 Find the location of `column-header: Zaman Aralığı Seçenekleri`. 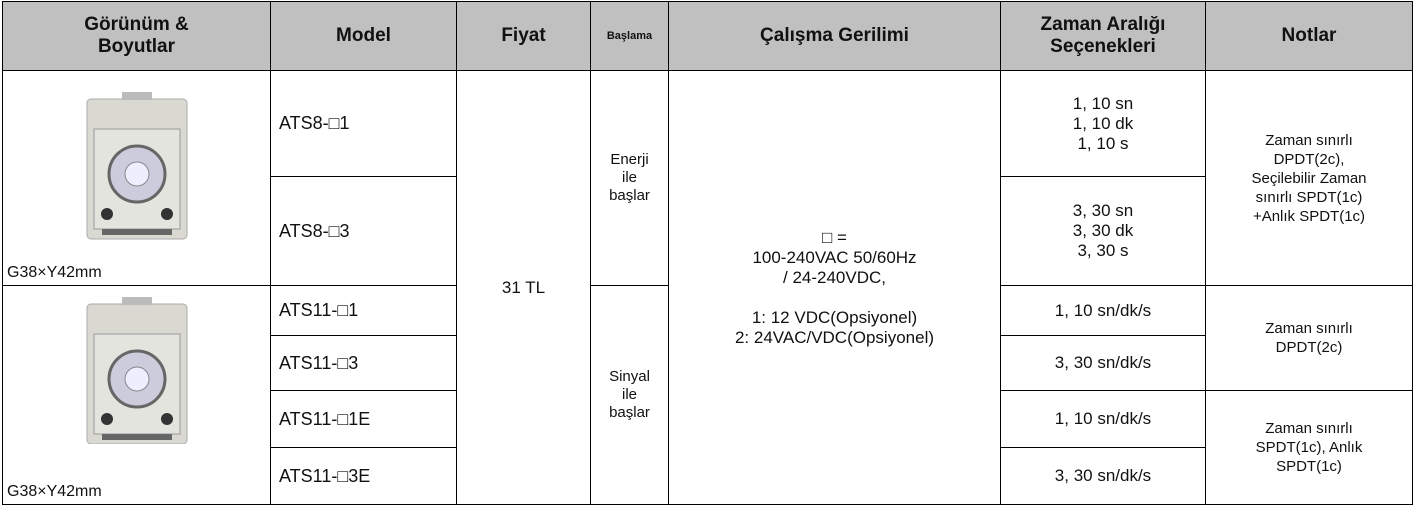

column-header: Zaman Aralığı Seçenekleri is located at coordinates (1103, 36).